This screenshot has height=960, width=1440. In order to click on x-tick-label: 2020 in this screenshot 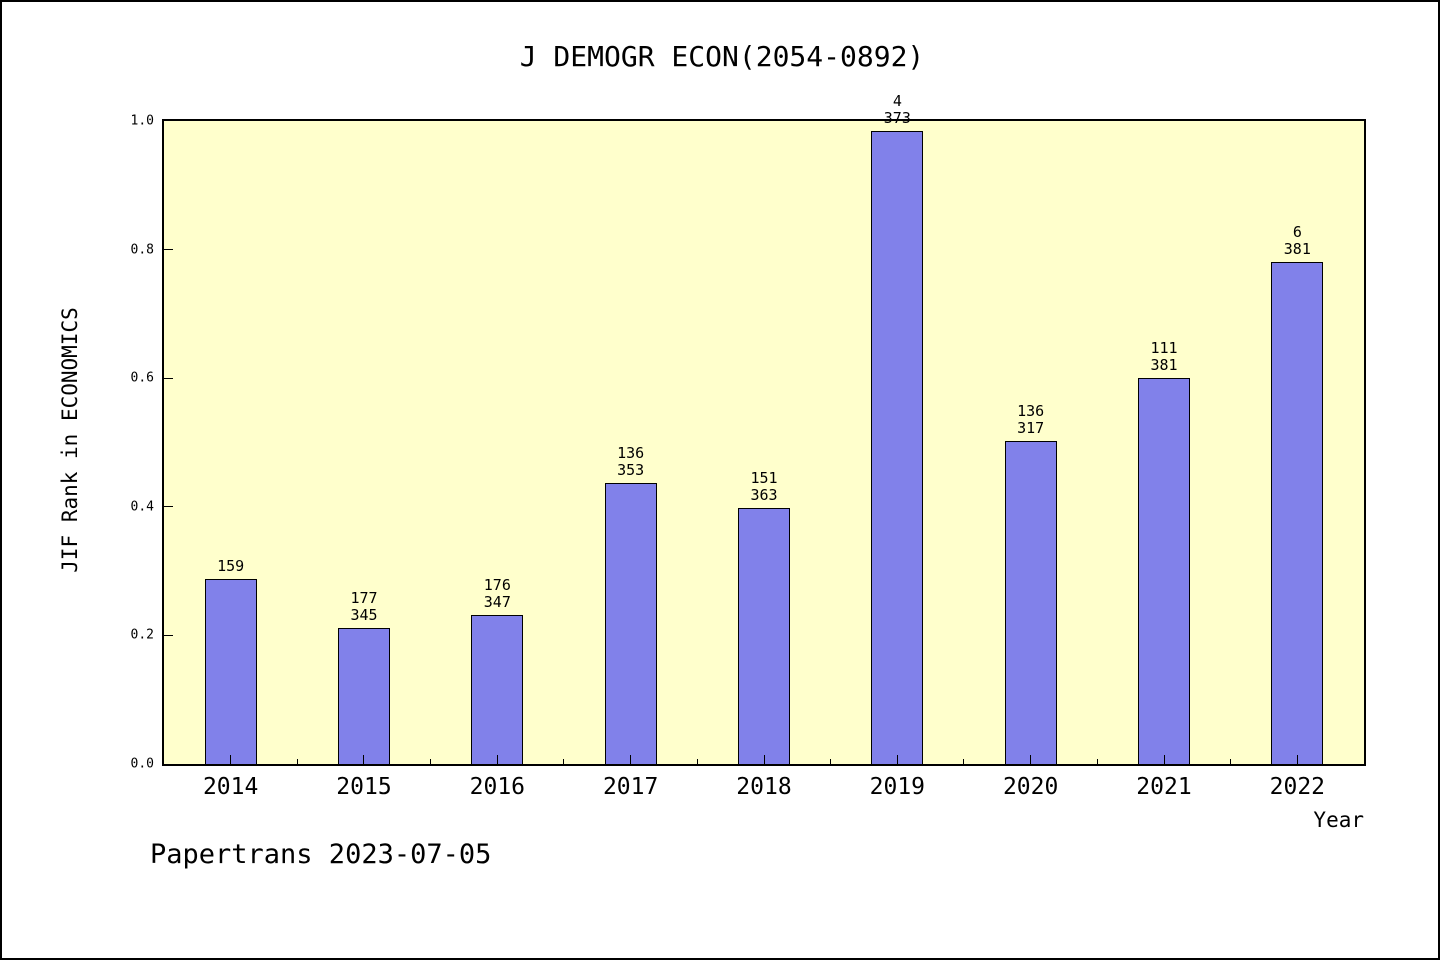, I will do `click(1030, 787)`.